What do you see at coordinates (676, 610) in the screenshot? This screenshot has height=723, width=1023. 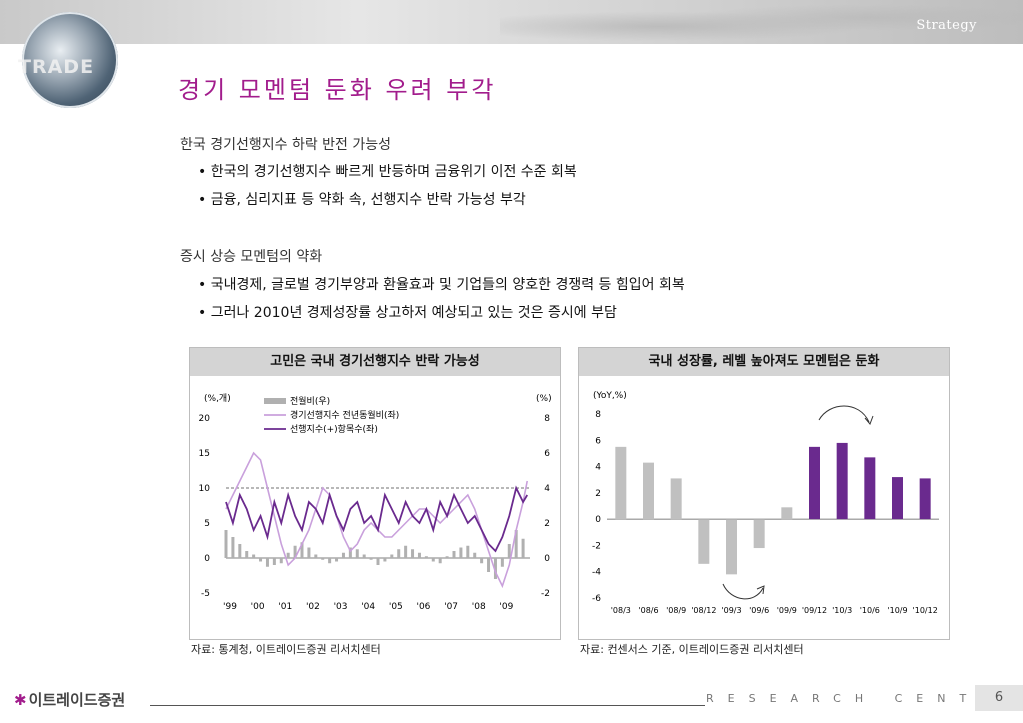 I see `x-tick-label: '08/9` at bounding box center [676, 610].